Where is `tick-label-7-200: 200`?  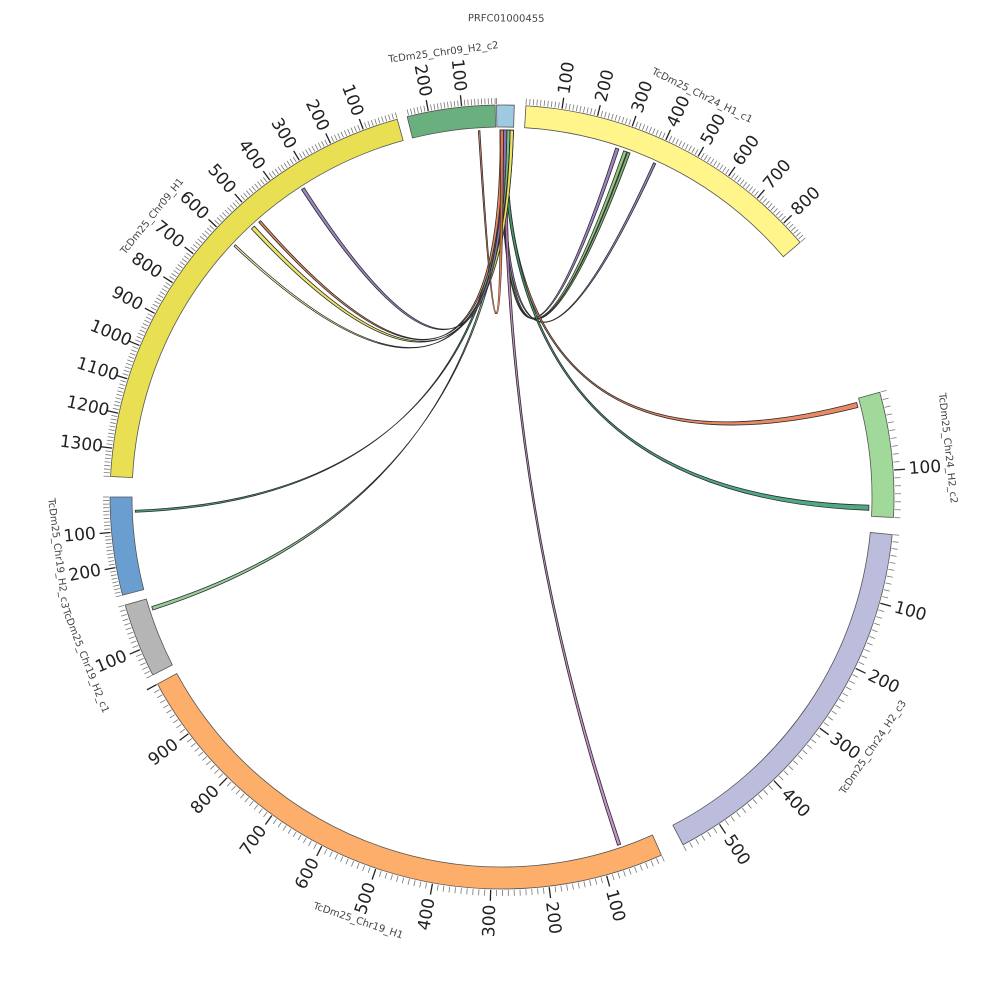 tick-label-7-200: 200 is located at coordinates (317, 116).